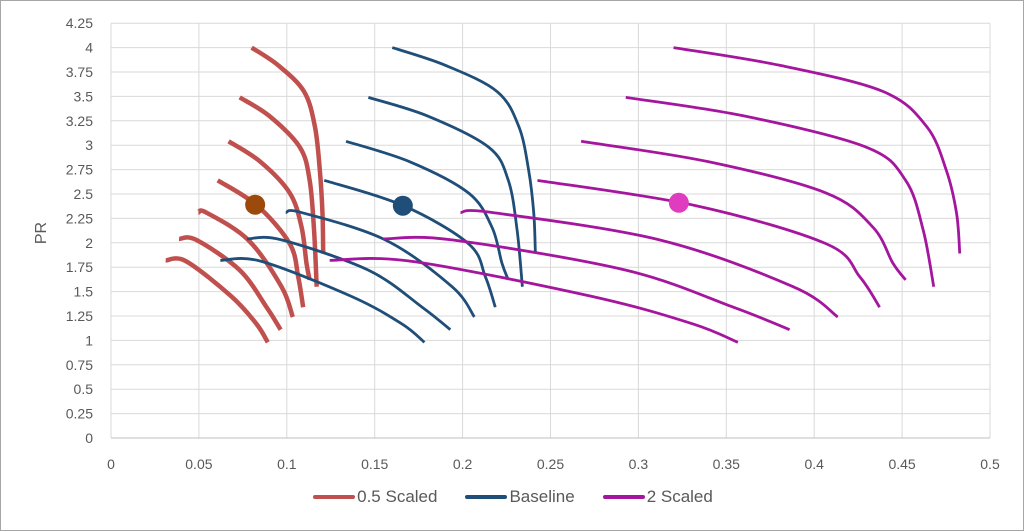 This screenshot has width=1024, height=532. What do you see at coordinates (79, 267) in the screenshot?
I see `y-tick-label: 1.75` at bounding box center [79, 267].